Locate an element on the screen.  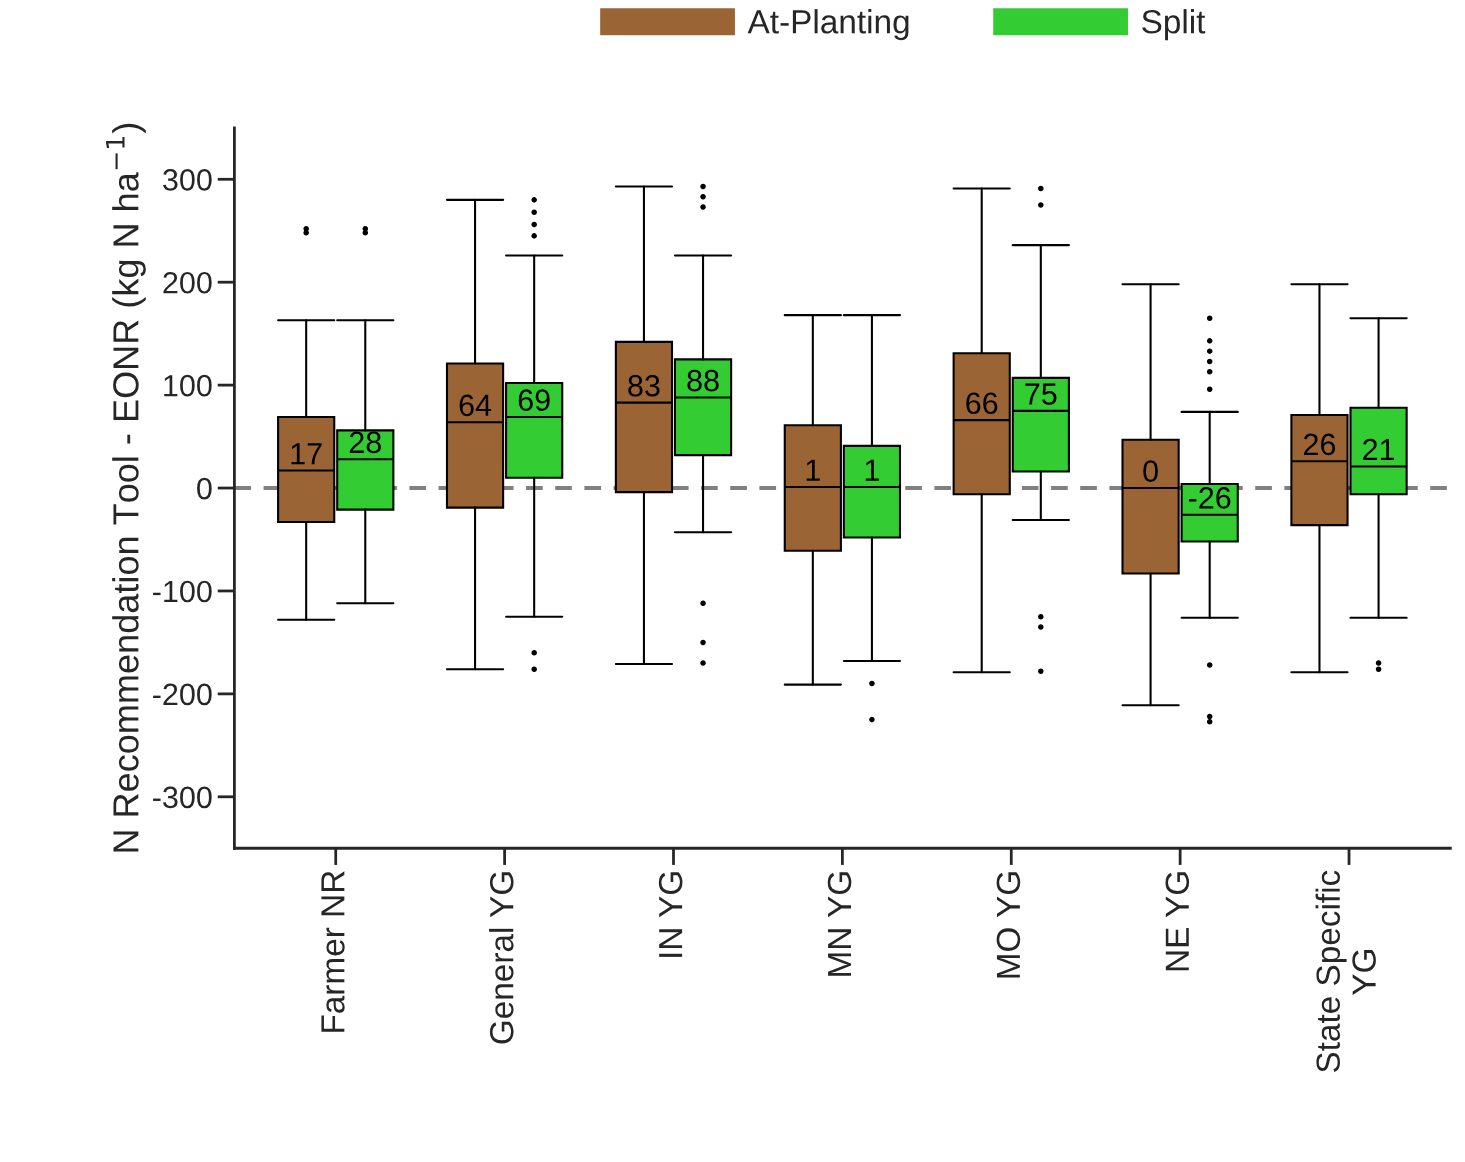
x-tick-label: IN YG is located at coordinates (670, 914).